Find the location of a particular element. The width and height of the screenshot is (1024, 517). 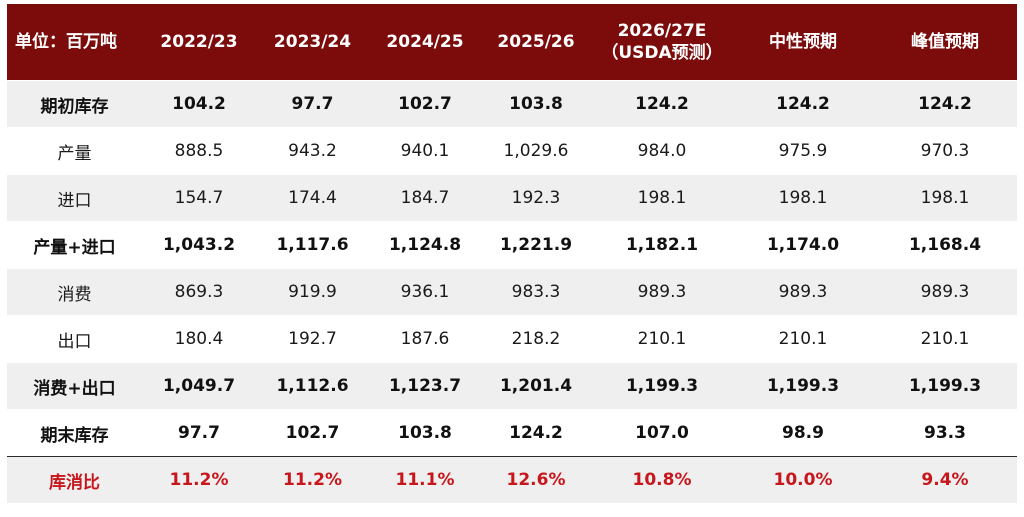

cell-stock-to-use-ratio-col5: 10.0% is located at coordinates (803, 479).